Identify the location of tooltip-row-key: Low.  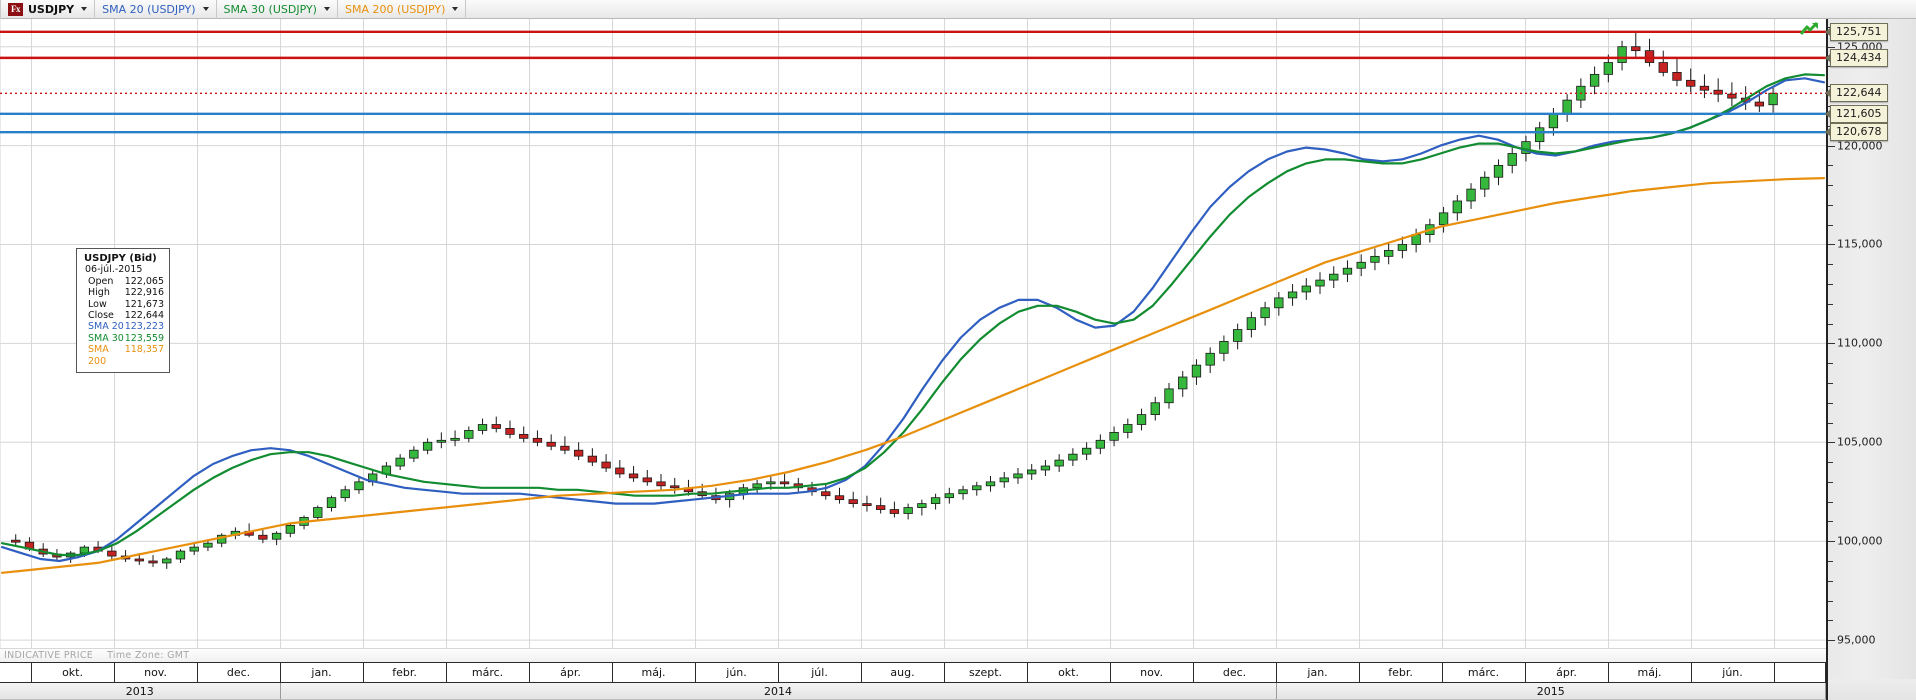
(97, 304).